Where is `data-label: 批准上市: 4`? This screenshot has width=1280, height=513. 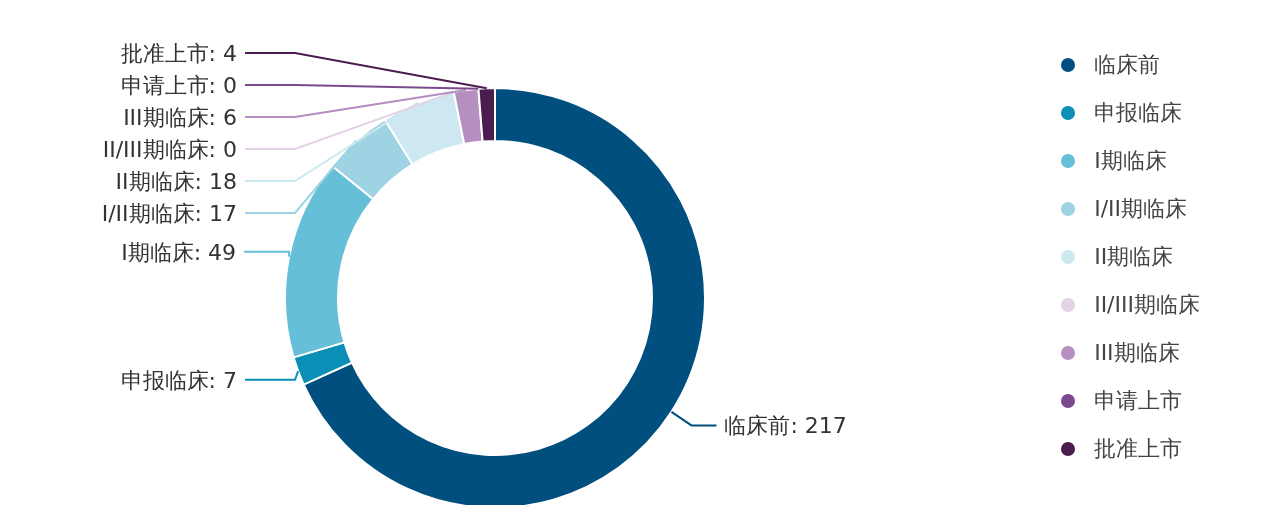
data-label: 批准上市: 4 is located at coordinates (178, 53).